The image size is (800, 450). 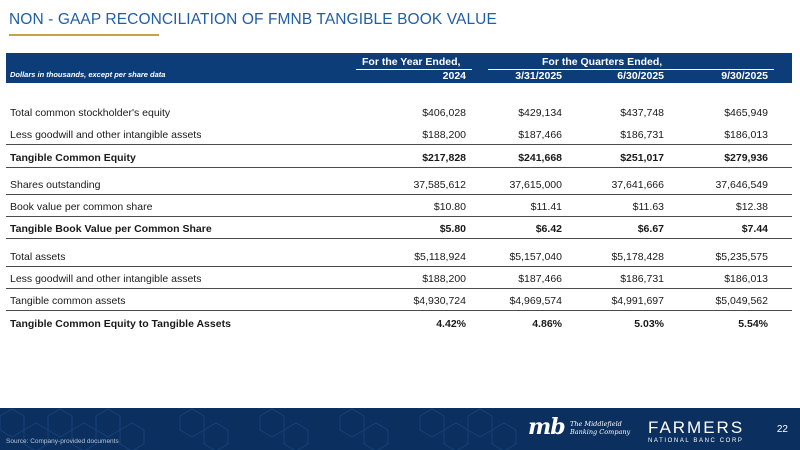 I want to click on row-label: Shares outstanding, so click(x=55, y=185).